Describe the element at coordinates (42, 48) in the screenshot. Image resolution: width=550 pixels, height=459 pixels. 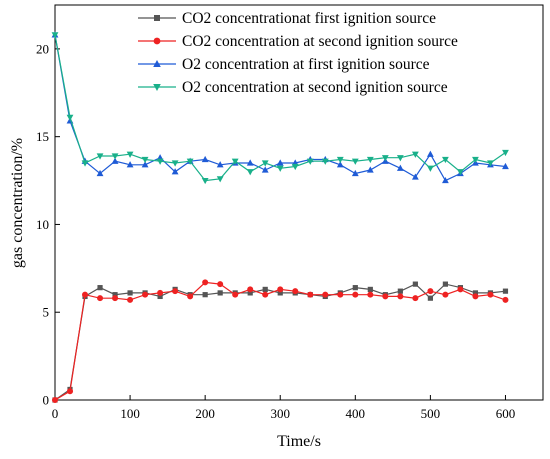
I see `y-tick-label: 20` at that location.